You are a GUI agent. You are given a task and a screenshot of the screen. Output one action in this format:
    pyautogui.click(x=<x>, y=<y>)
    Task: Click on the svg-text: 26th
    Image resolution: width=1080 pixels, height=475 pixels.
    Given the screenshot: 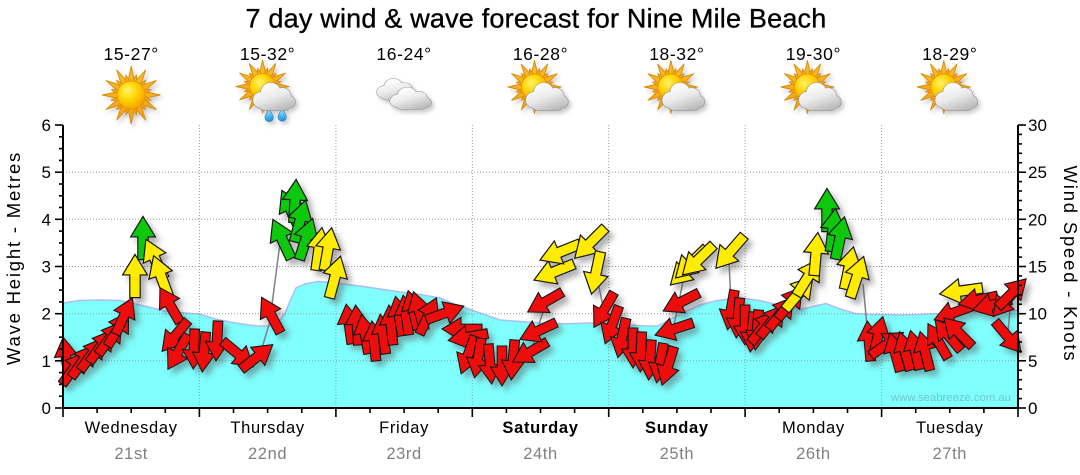 What is the action you would take?
    pyautogui.click(x=813, y=454)
    